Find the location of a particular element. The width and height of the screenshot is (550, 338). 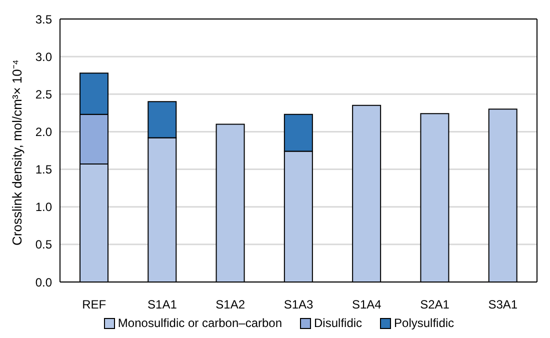

legend-label: Monosulfidic or carbon–carbon is located at coordinates (199, 323).